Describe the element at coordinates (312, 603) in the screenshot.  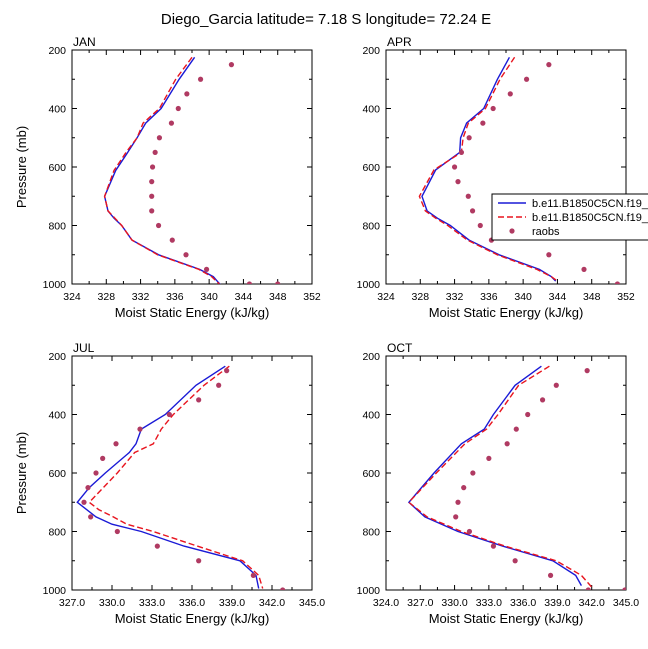
I see `x-tick-label: 345.0` at that location.